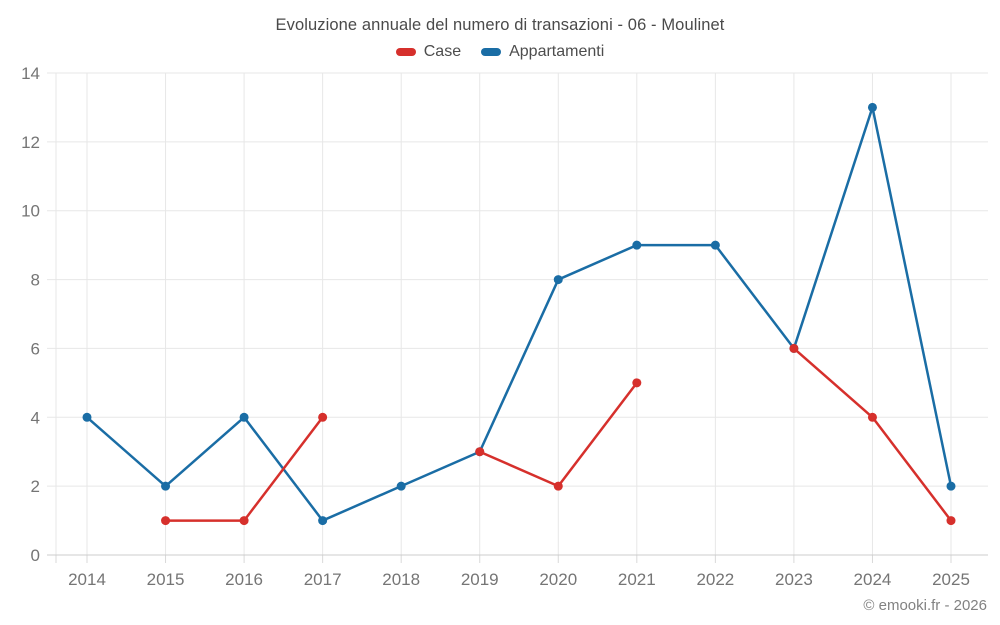 This screenshot has height=625, width=1000. What do you see at coordinates (87, 417) in the screenshot?
I see `data-point-appartamenti-2014` at bounding box center [87, 417].